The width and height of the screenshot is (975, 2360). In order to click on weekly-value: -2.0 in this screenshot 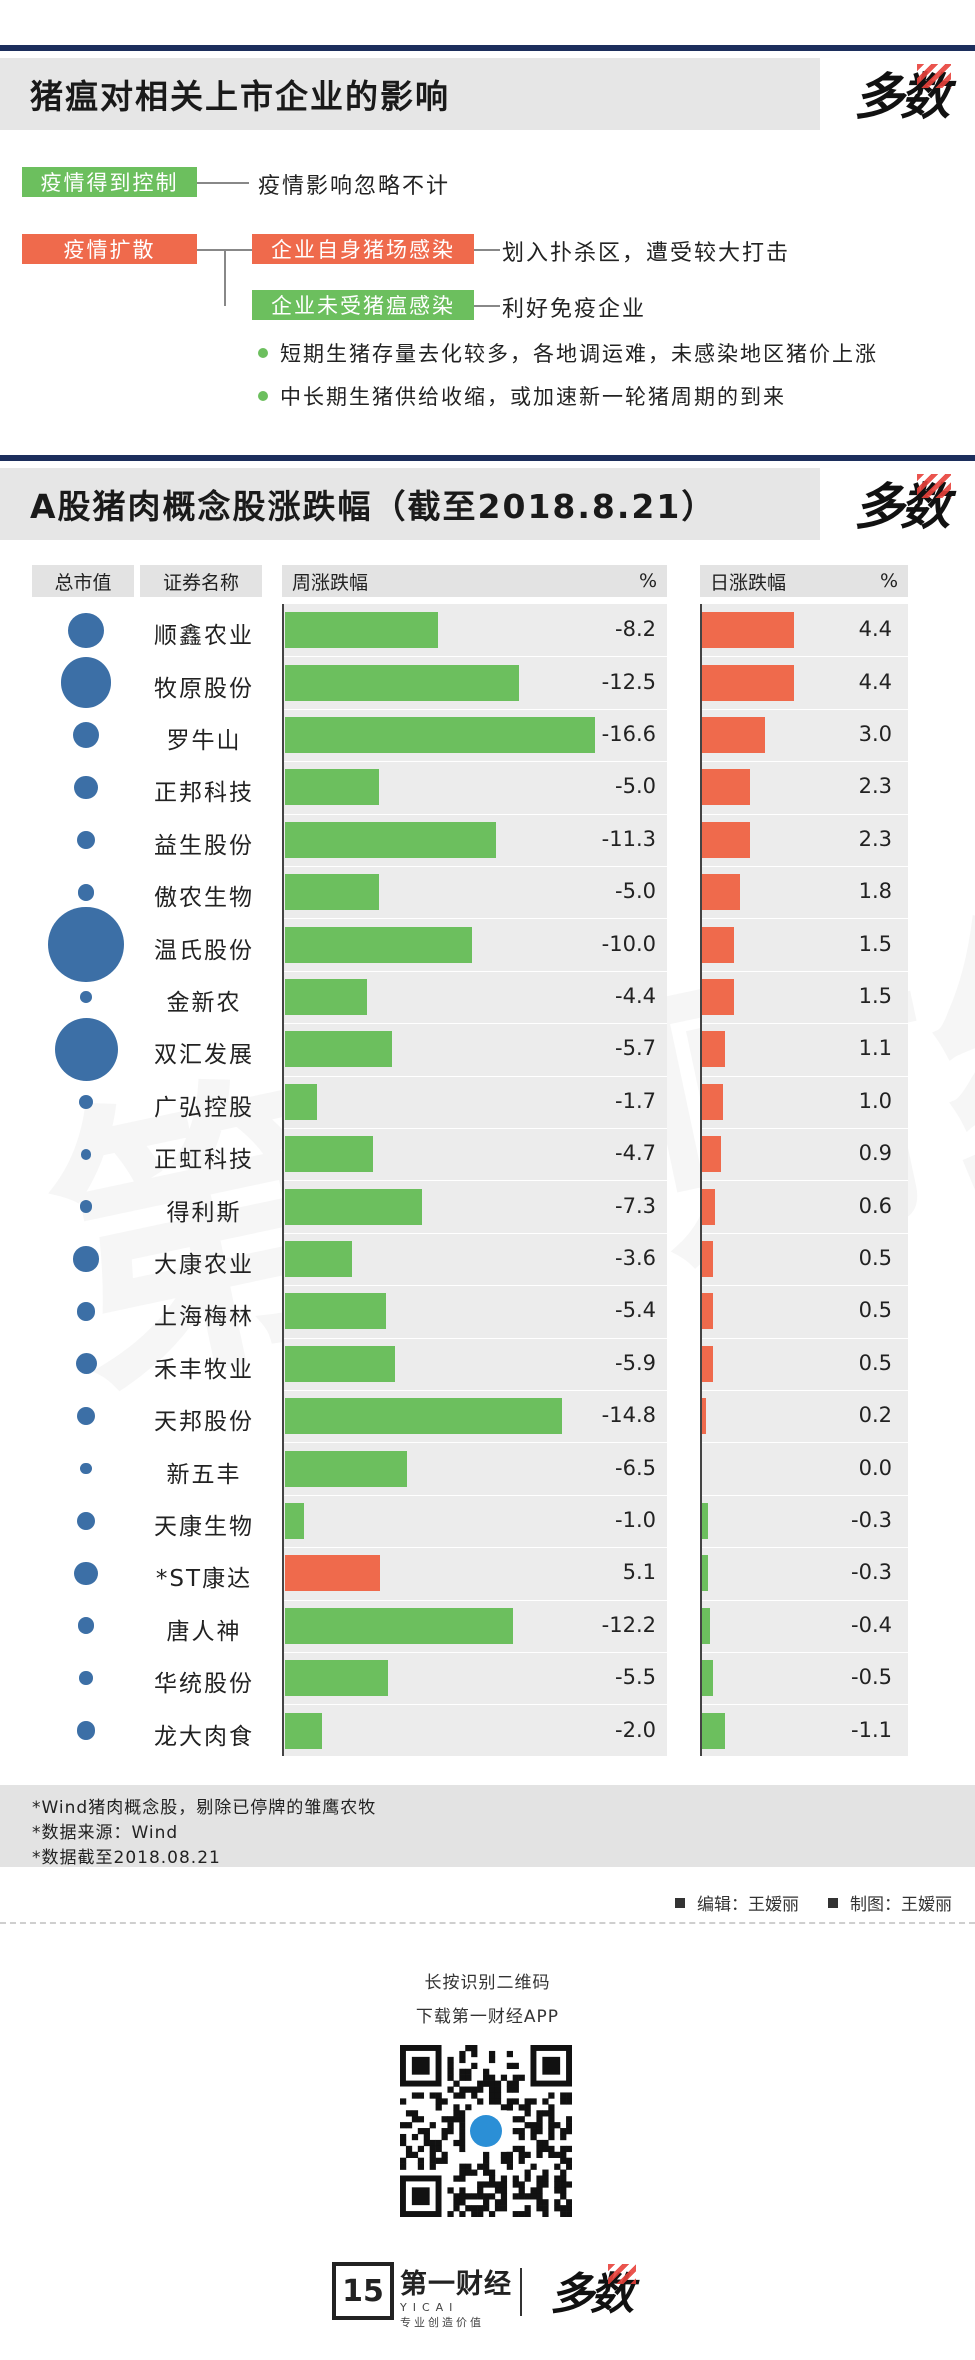, I will do `click(635, 1729)`.